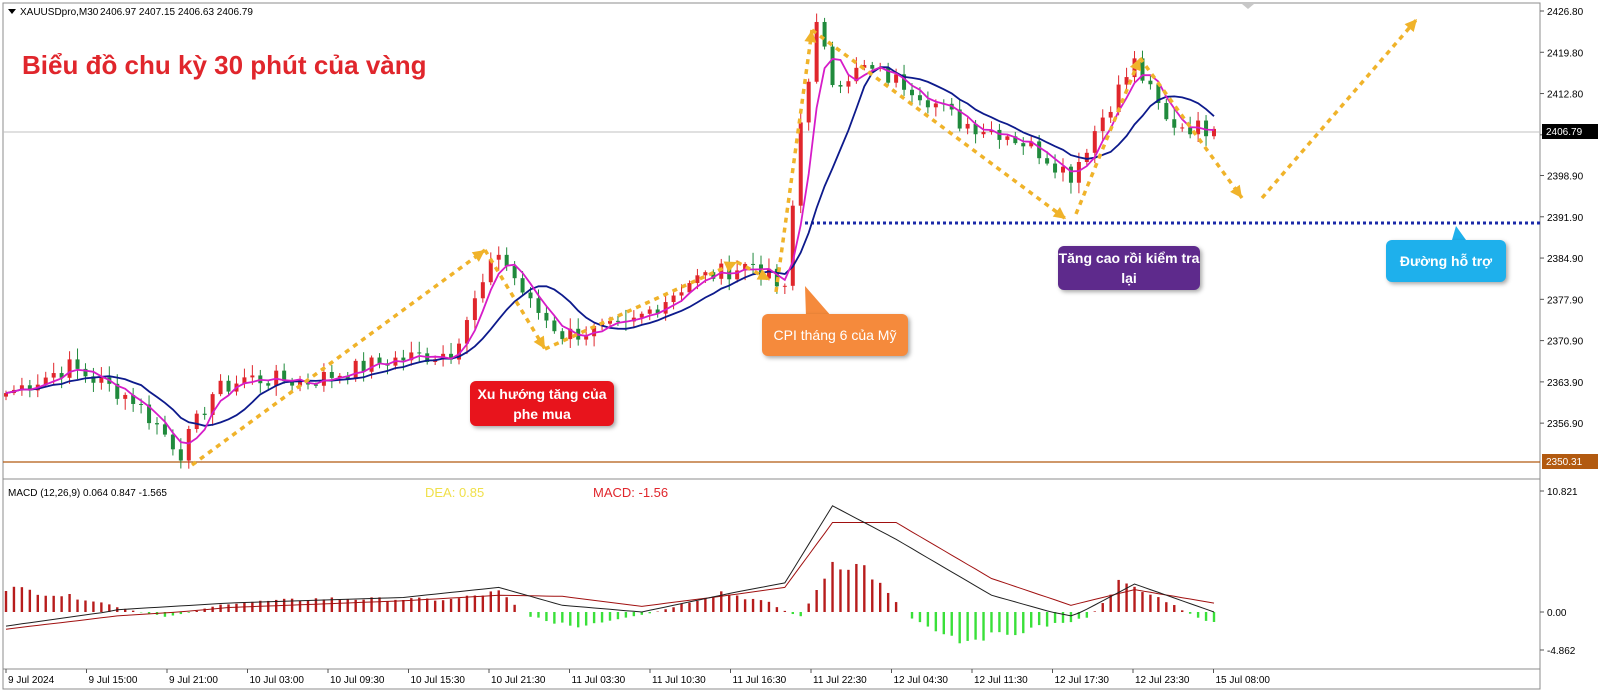  Describe the element at coordinates (1082, 680) in the screenshot. I see `time-tick-label: 12 Jul 17:30` at that location.